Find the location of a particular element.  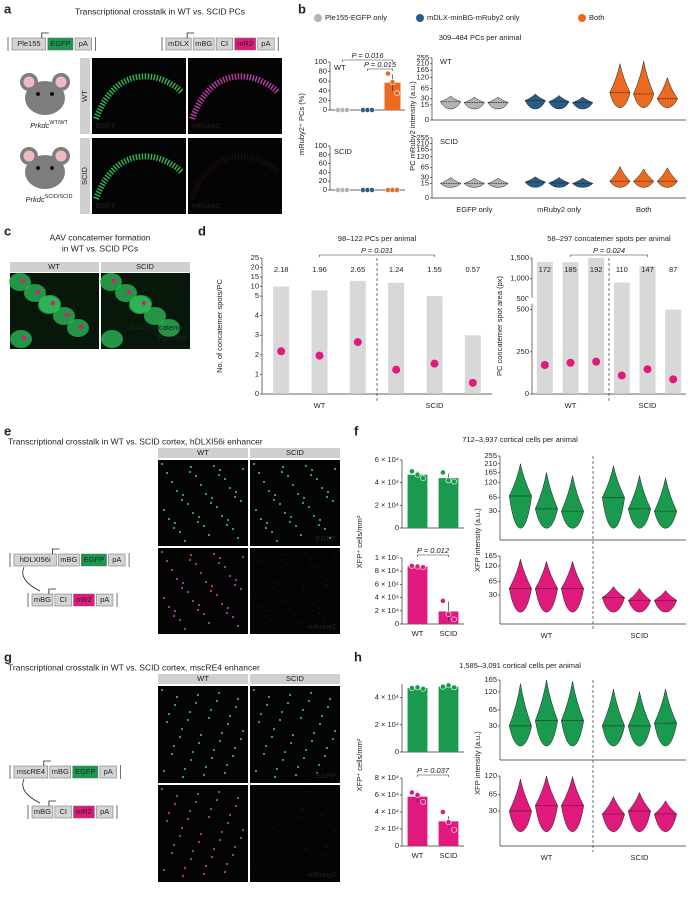

y-tick-label: 15 is located at coordinates (425, 104).